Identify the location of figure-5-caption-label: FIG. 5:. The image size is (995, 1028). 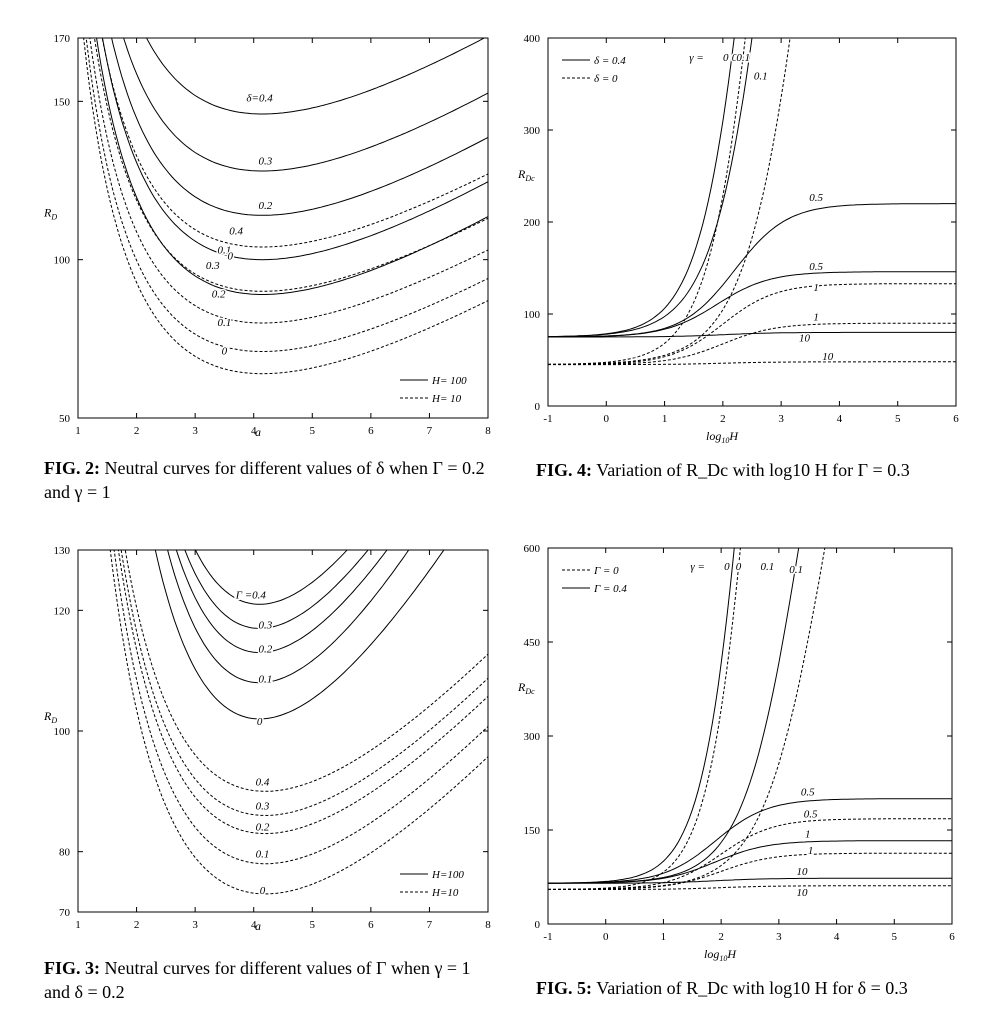
(564, 988).